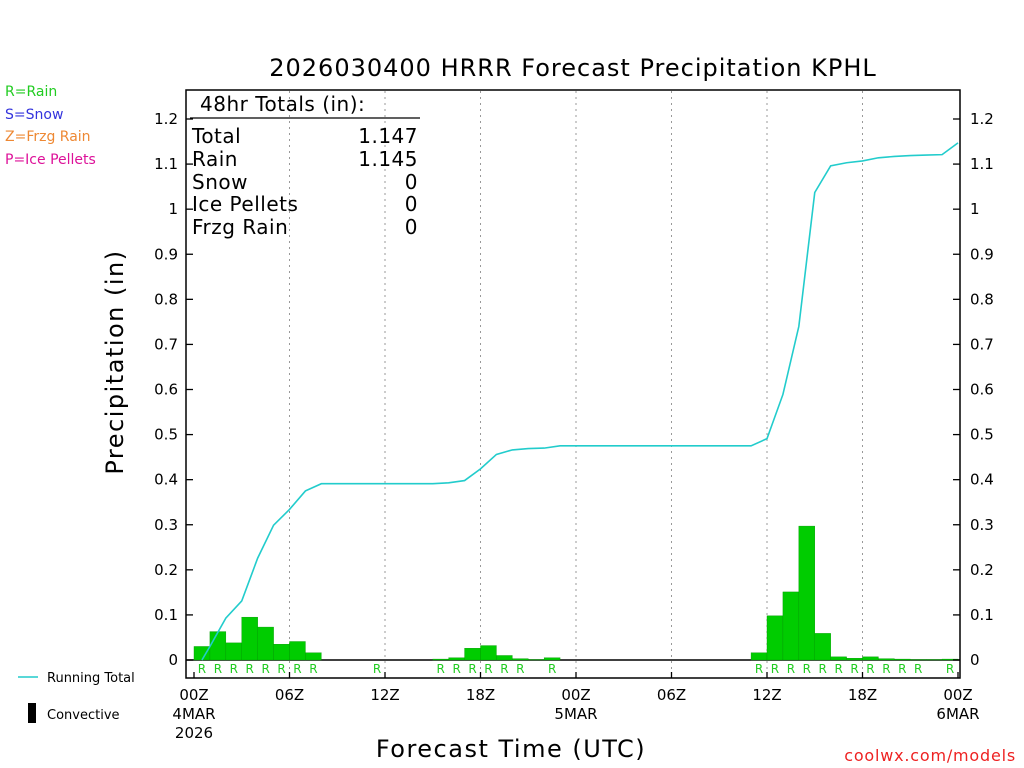 The image size is (1024, 768). Describe the element at coordinates (982, 254) in the screenshot. I see `y-tick-label: 0.9` at that location.